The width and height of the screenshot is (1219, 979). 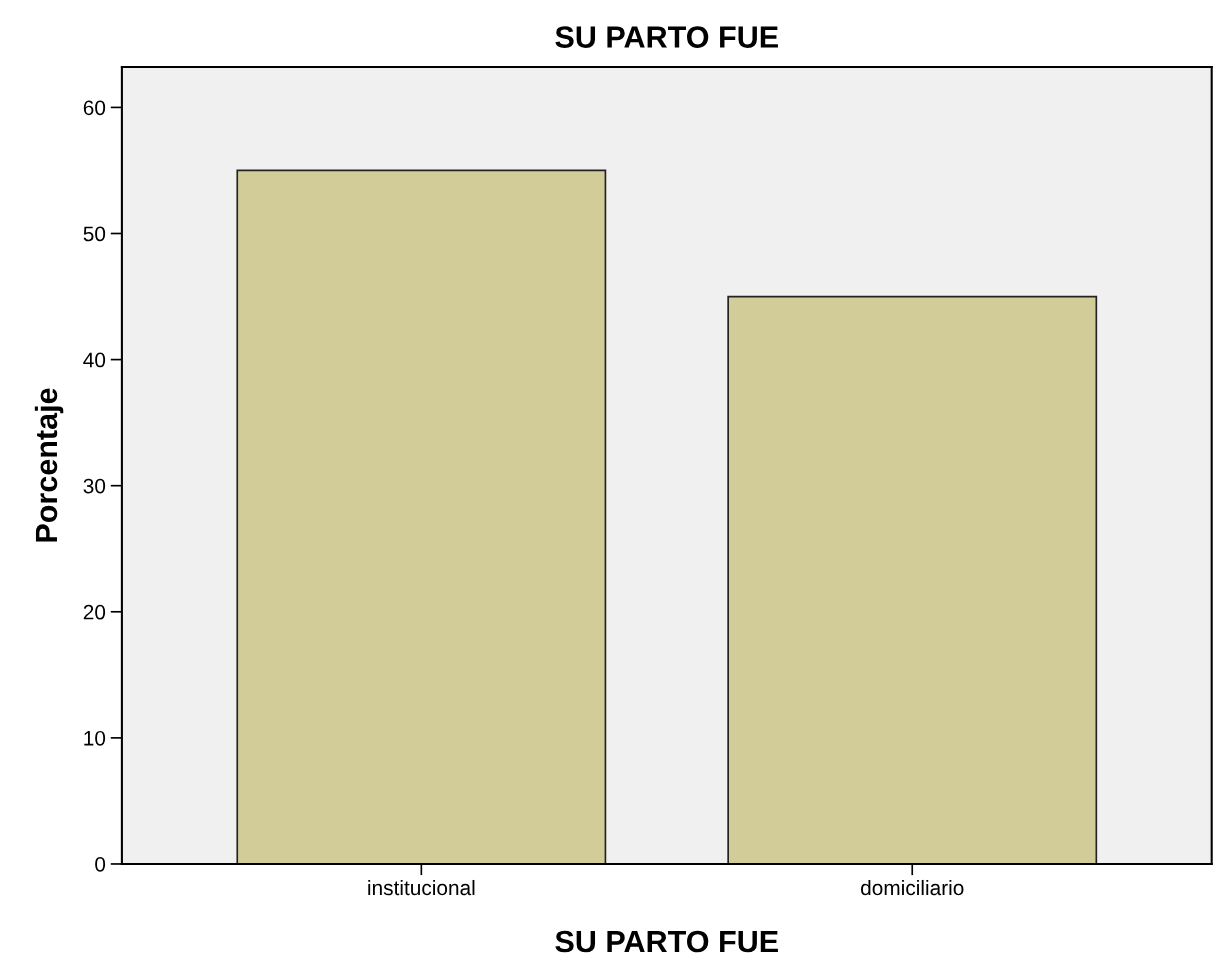 What do you see at coordinates (421, 887) in the screenshot?
I see `x-tick-label: institucional` at bounding box center [421, 887].